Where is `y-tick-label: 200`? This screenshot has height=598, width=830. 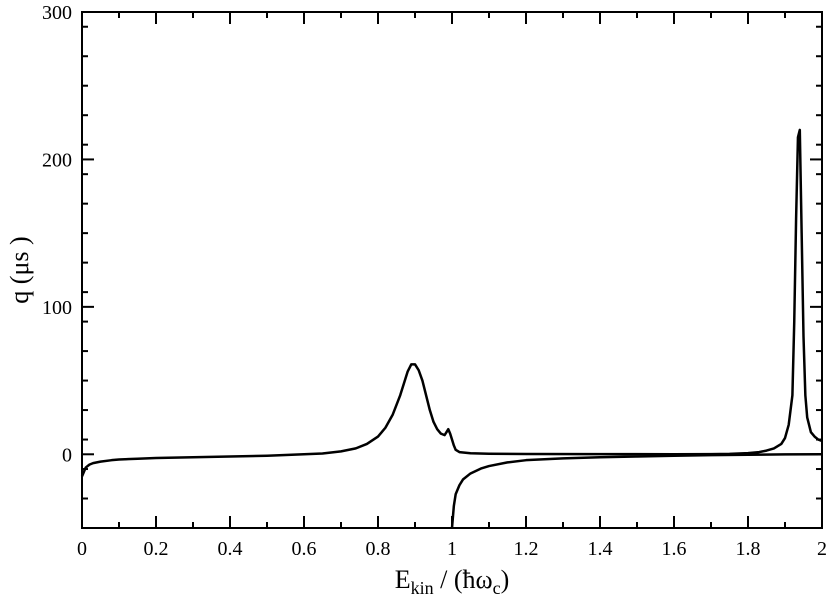 y-tick-label: 200 is located at coordinates (57, 160).